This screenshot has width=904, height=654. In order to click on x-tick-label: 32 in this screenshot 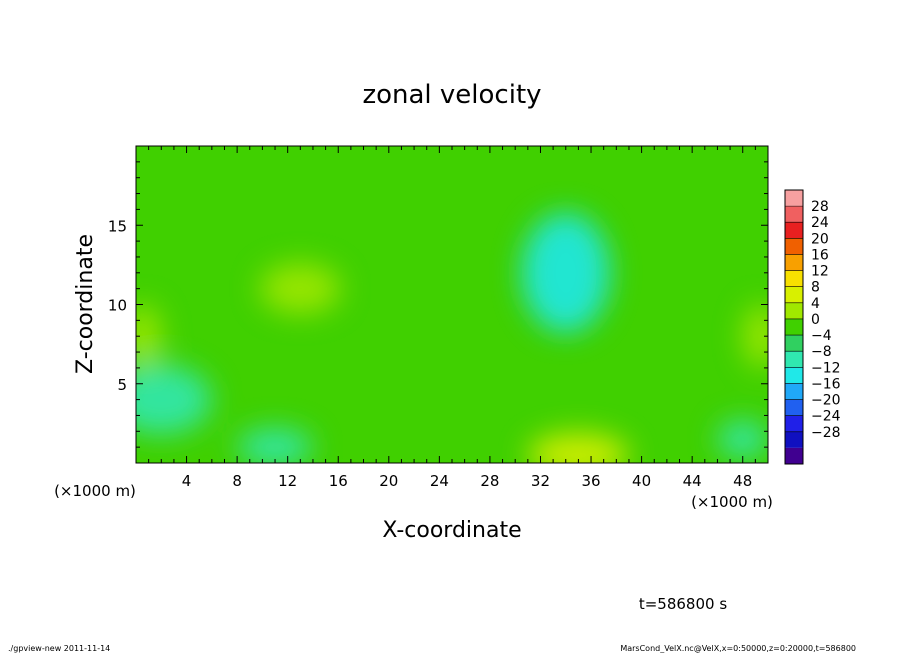, I will do `click(540, 481)`.